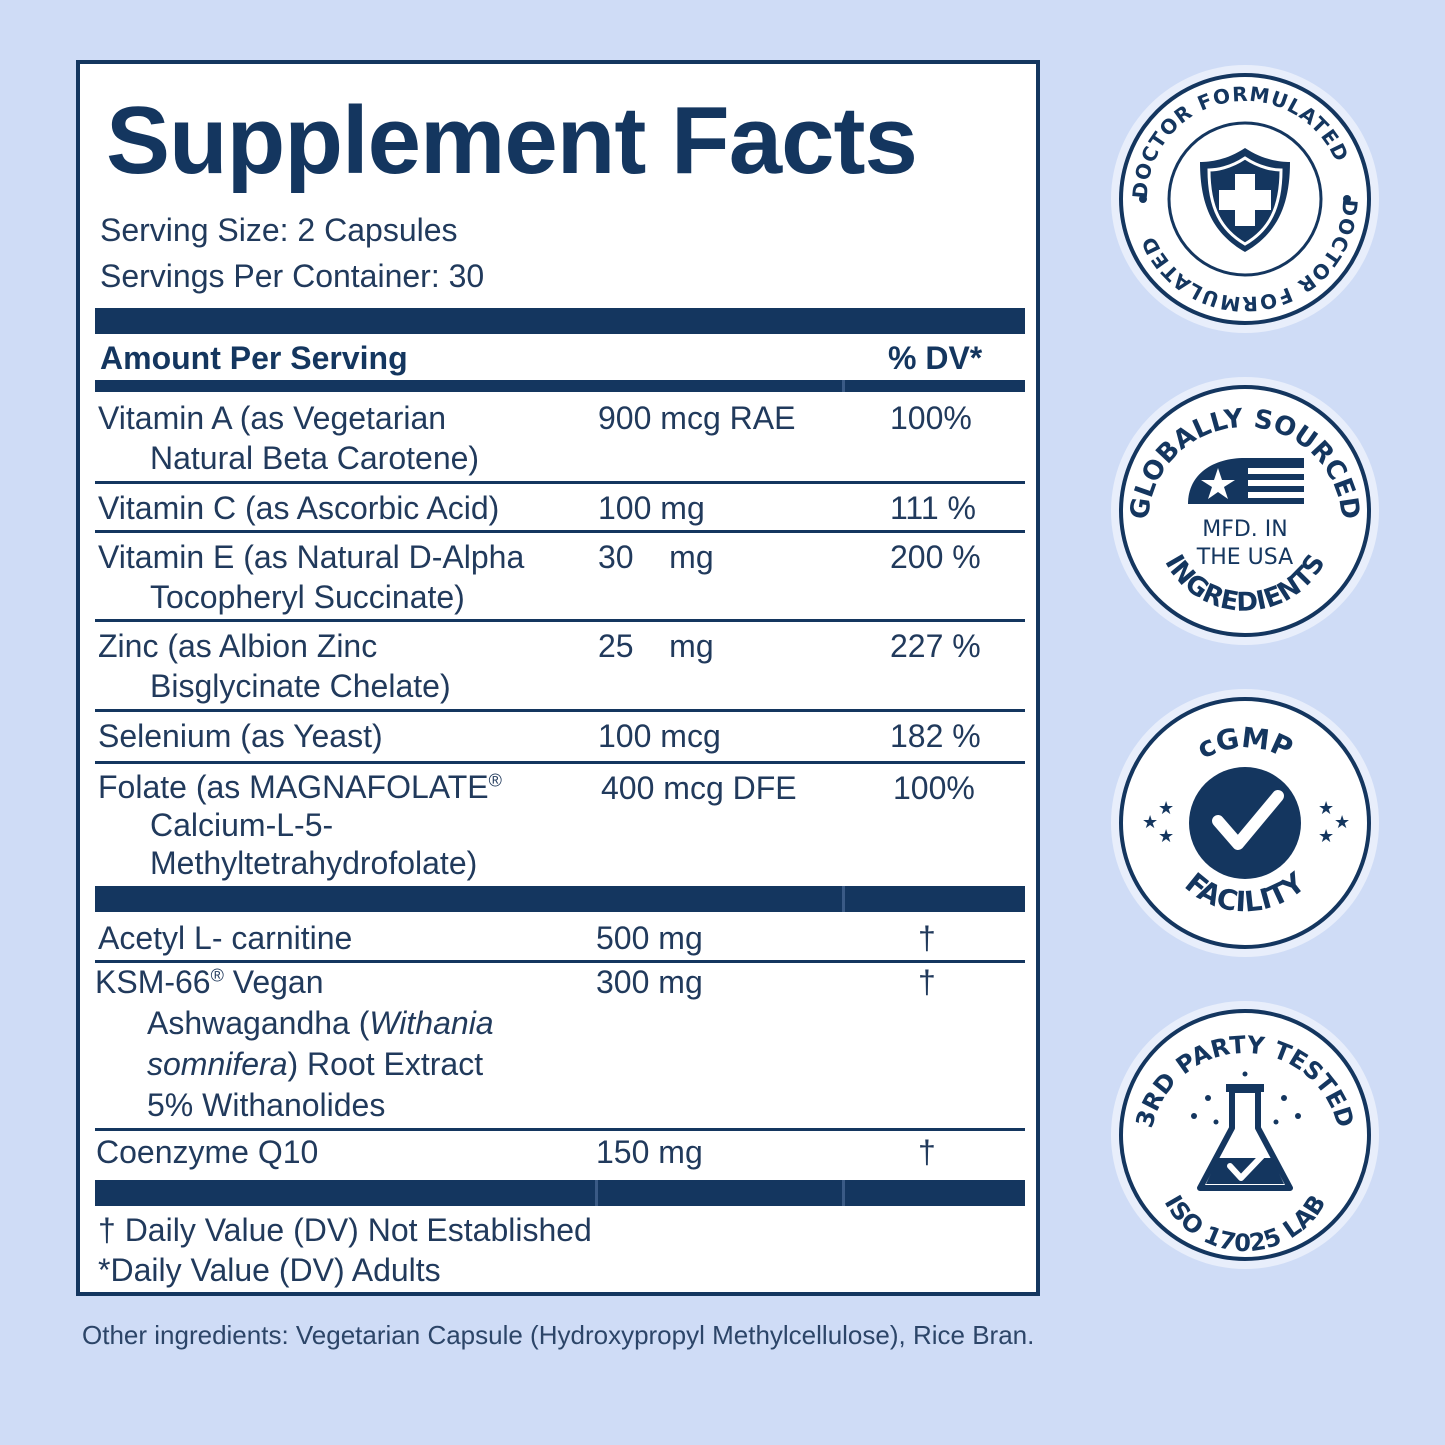  What do you see at coordinates (345, 1230) in the screenshot?
I see `footnote-dagger: † Daily Value (DV) Not Established` at bounding box center [345, 1230].